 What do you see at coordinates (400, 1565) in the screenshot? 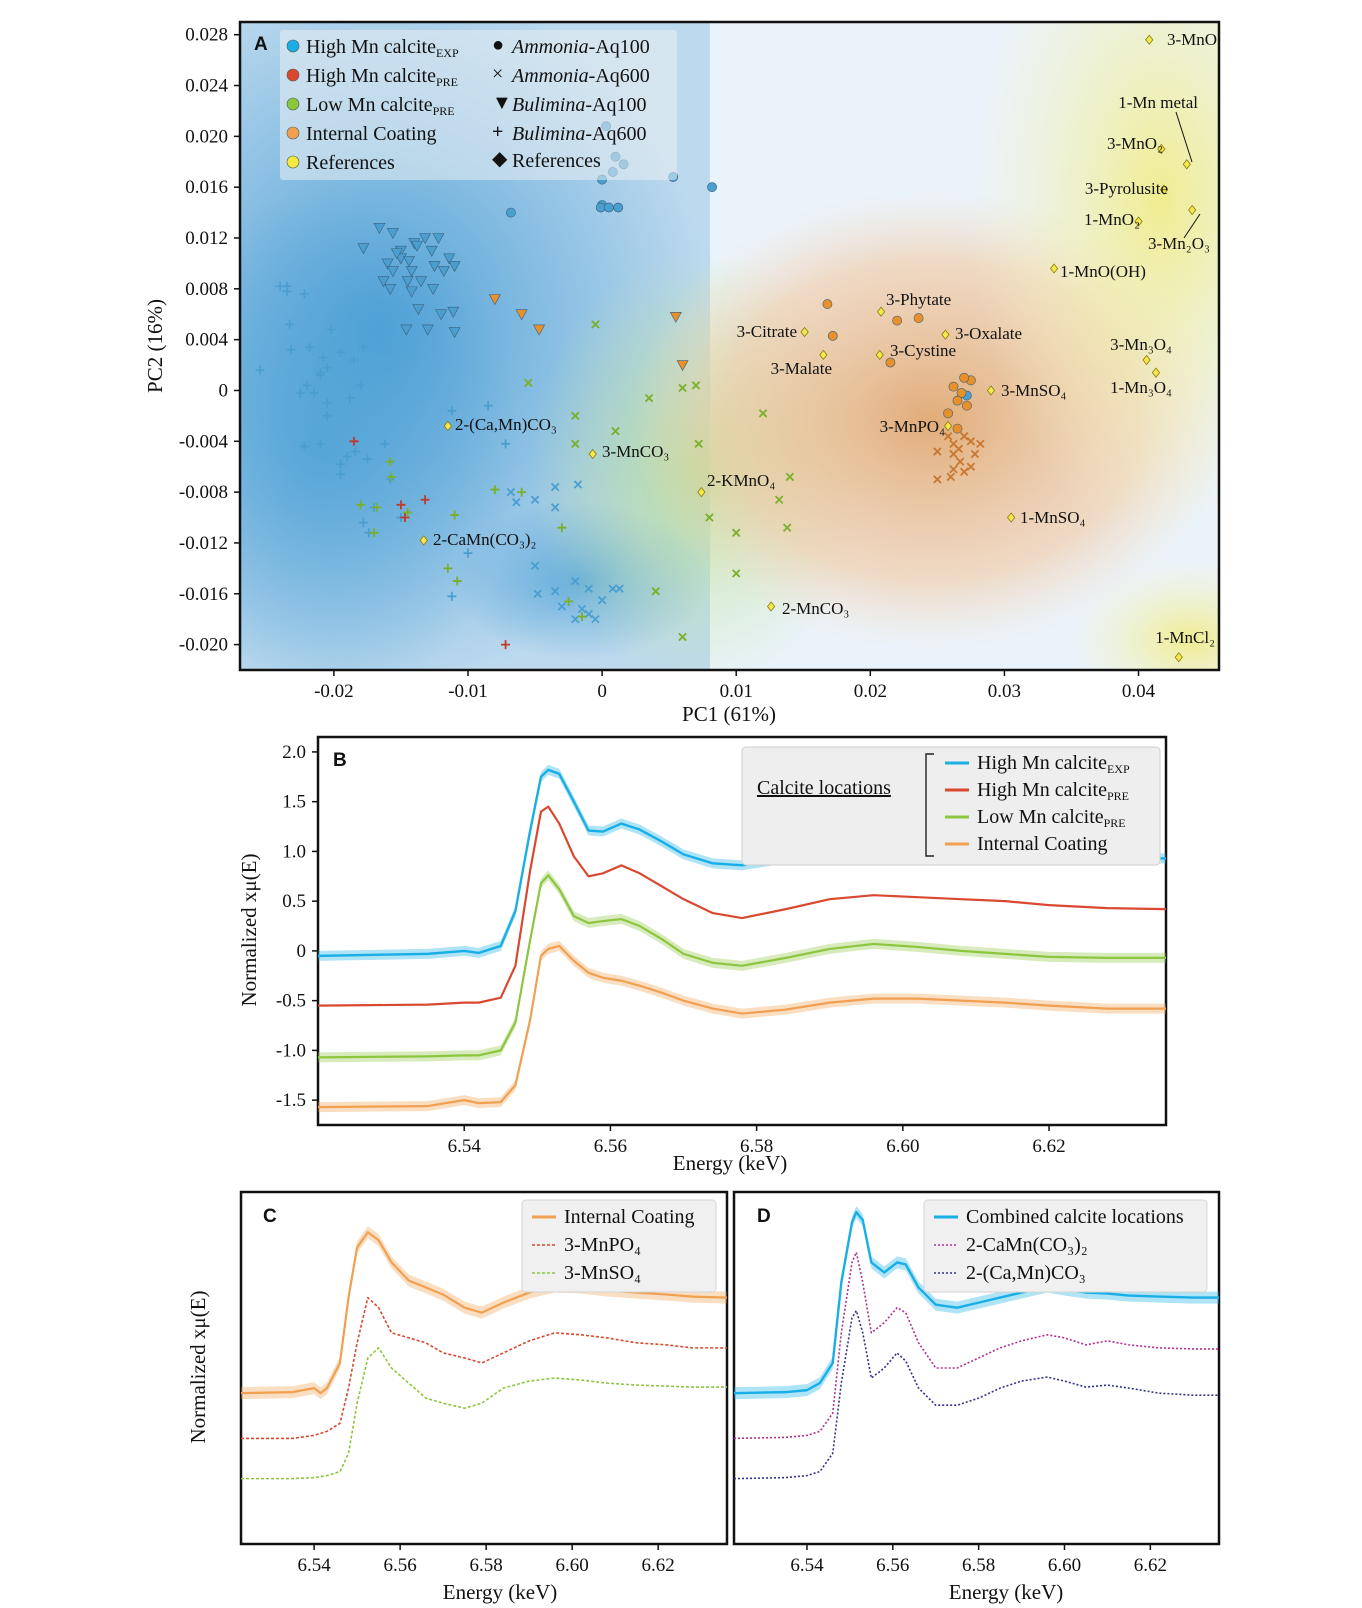
I see `c-xtick-label: 6.56` at bounding box center [400, 1565].